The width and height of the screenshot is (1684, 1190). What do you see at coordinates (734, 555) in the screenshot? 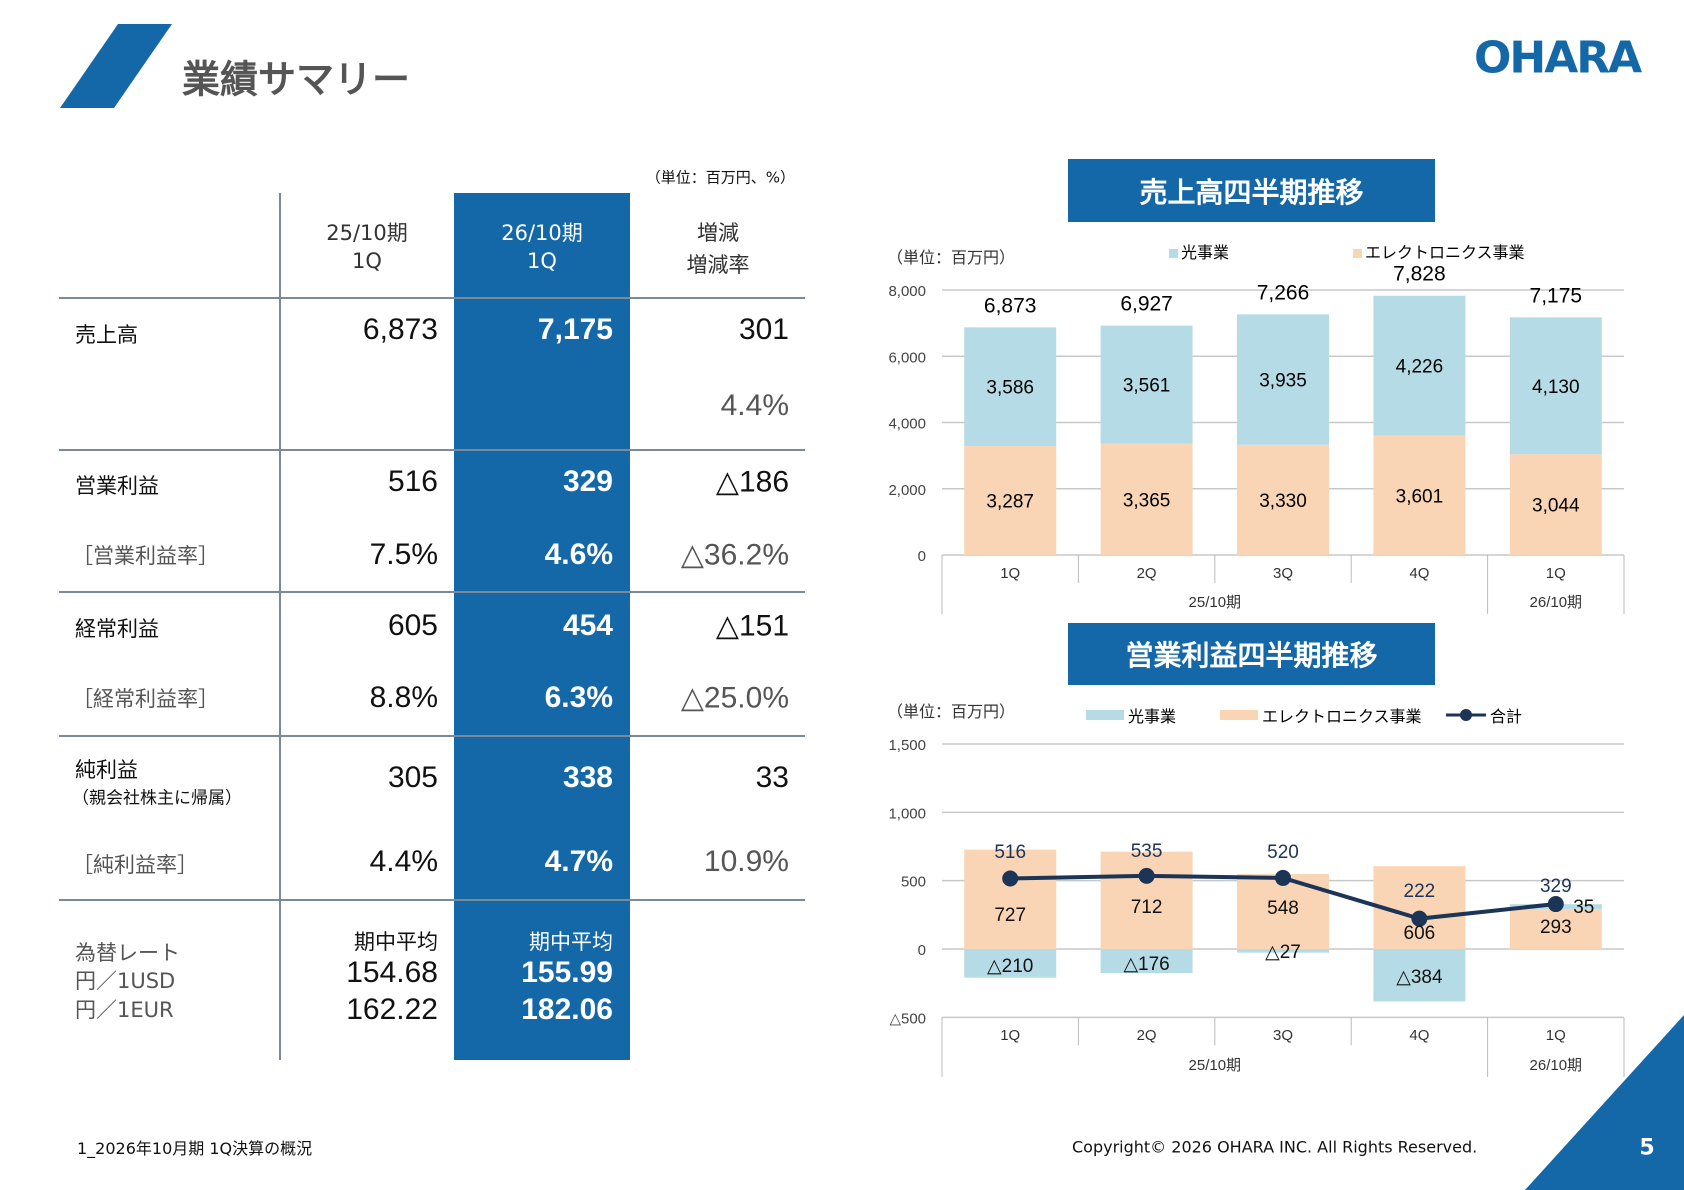
I see `operating-margin-change: △36.2%` at bounding box center [734, 555].